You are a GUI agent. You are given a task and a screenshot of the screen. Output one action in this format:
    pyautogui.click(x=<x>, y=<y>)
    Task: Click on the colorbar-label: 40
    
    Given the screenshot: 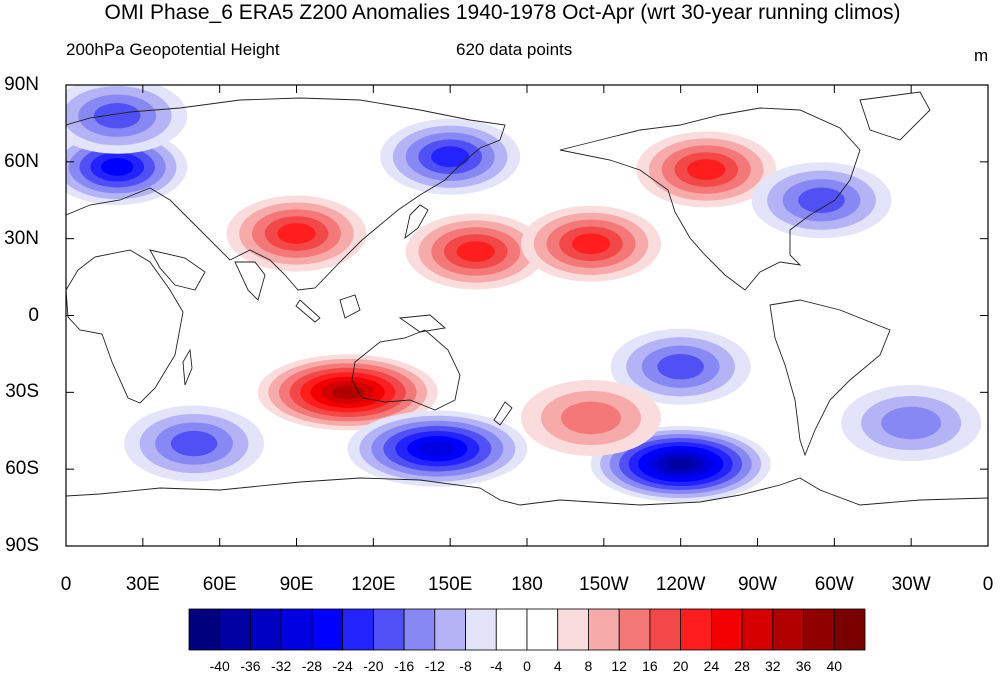 What is the action you would take?
    pyautogui.click(x=834, y=666)
    